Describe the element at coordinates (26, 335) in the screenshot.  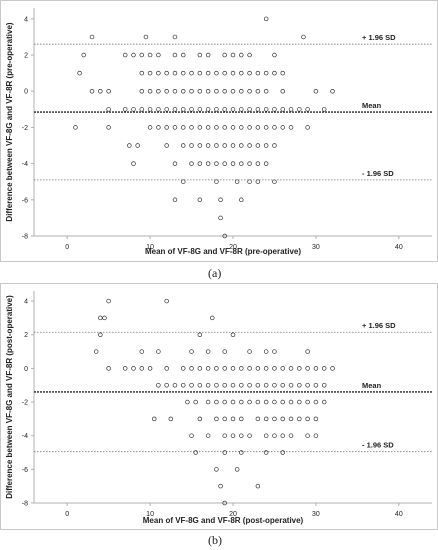
I see `y-tick-label: 2` at that location.